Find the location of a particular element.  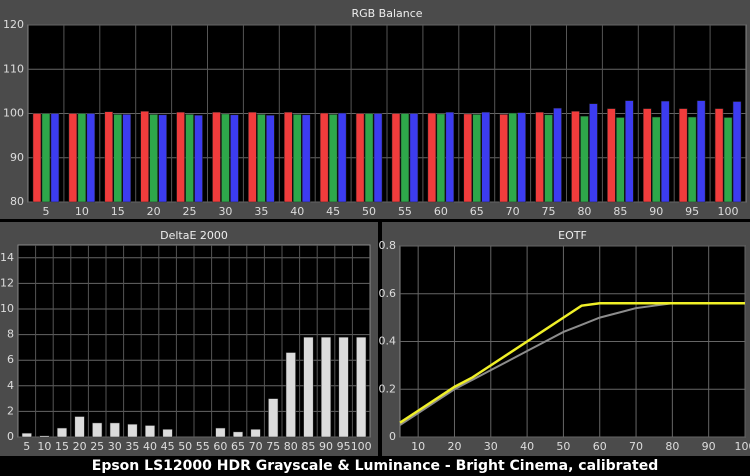

y-tick-label: 4 is located at coordinates (10, 385).